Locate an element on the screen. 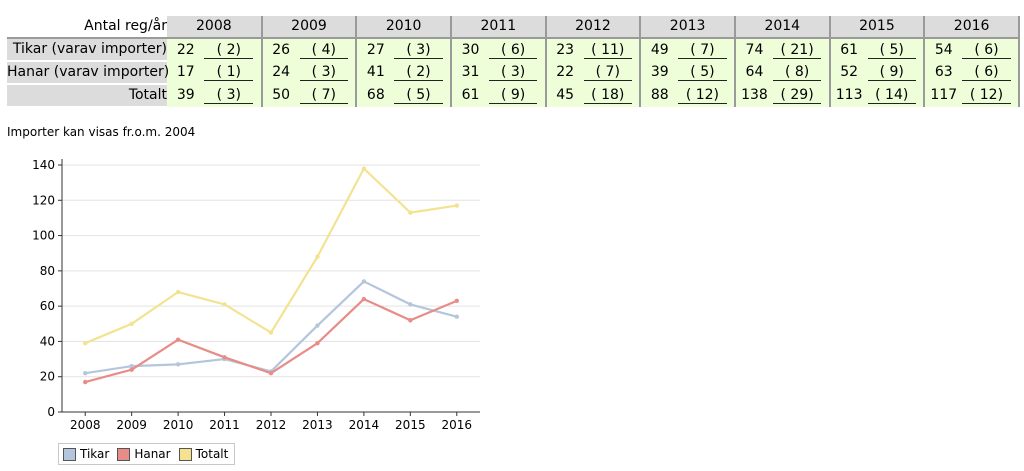 The height and width of the screenshot is (471, 1024). table-cell: 68 ( 5) is located at coordinates (404, 95).